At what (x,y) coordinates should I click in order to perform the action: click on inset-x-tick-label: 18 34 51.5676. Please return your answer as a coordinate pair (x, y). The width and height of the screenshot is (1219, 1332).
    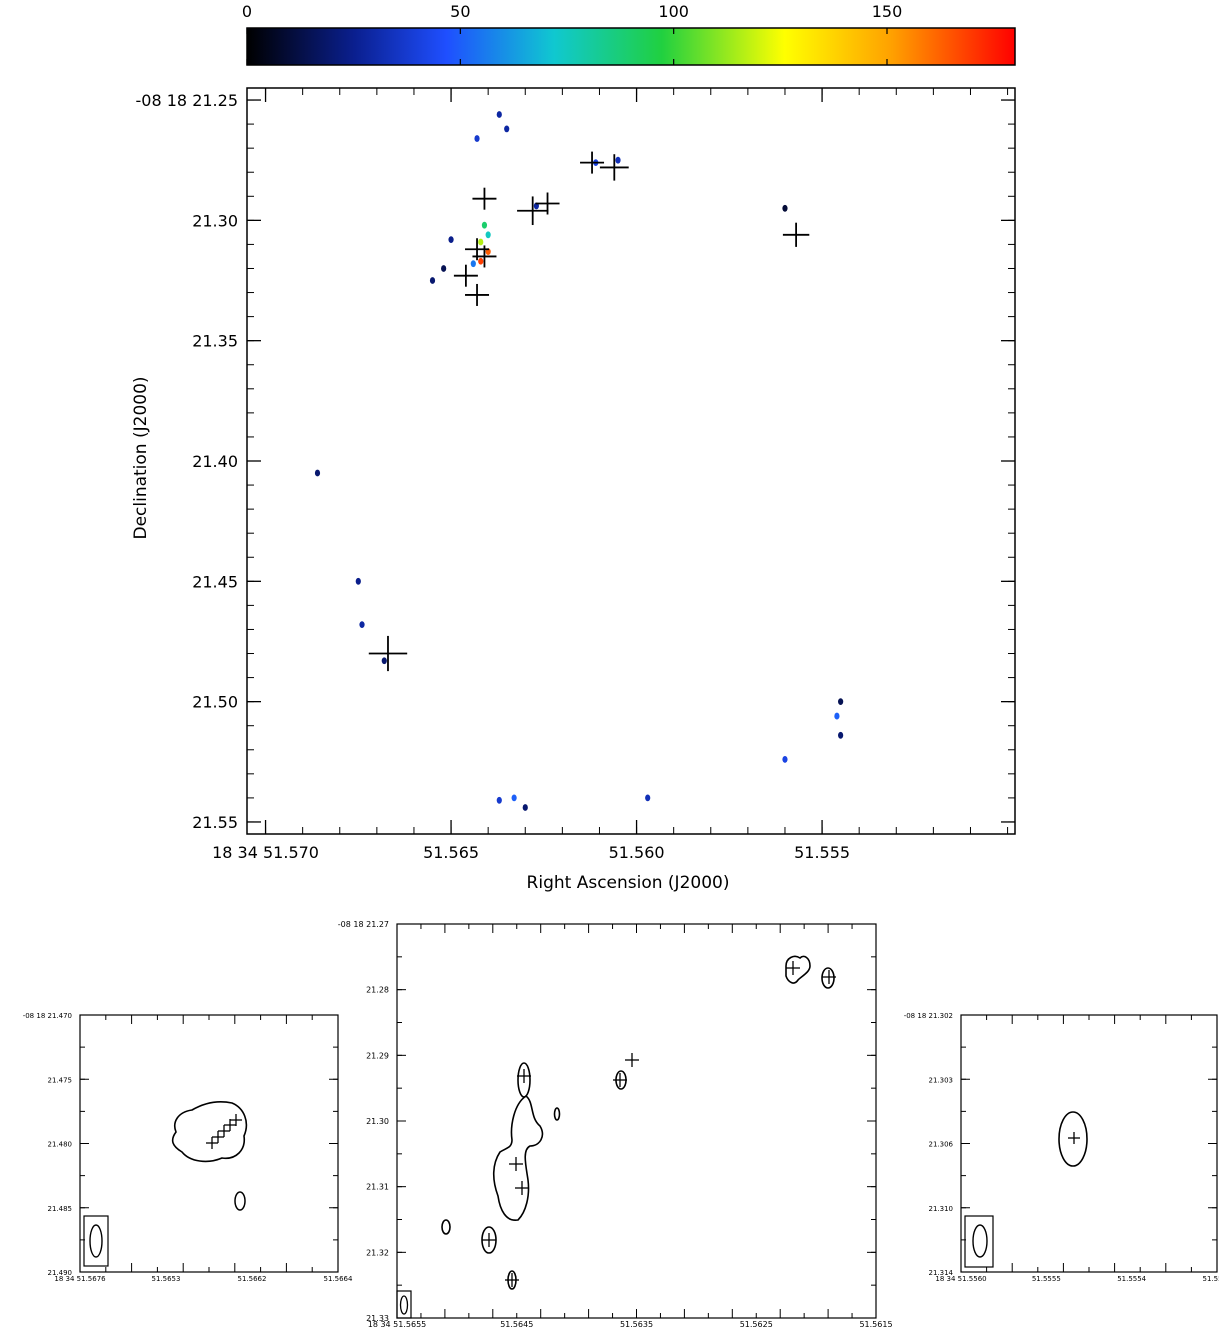
    Looking at the image, I should click on (80, 1279).